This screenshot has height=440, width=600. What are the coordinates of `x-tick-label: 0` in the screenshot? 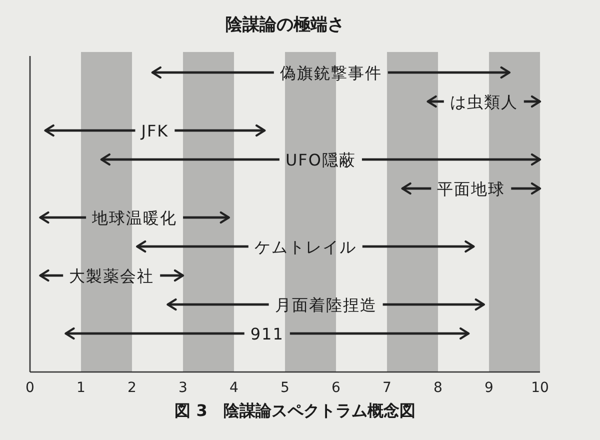 It's located at (30, 388).